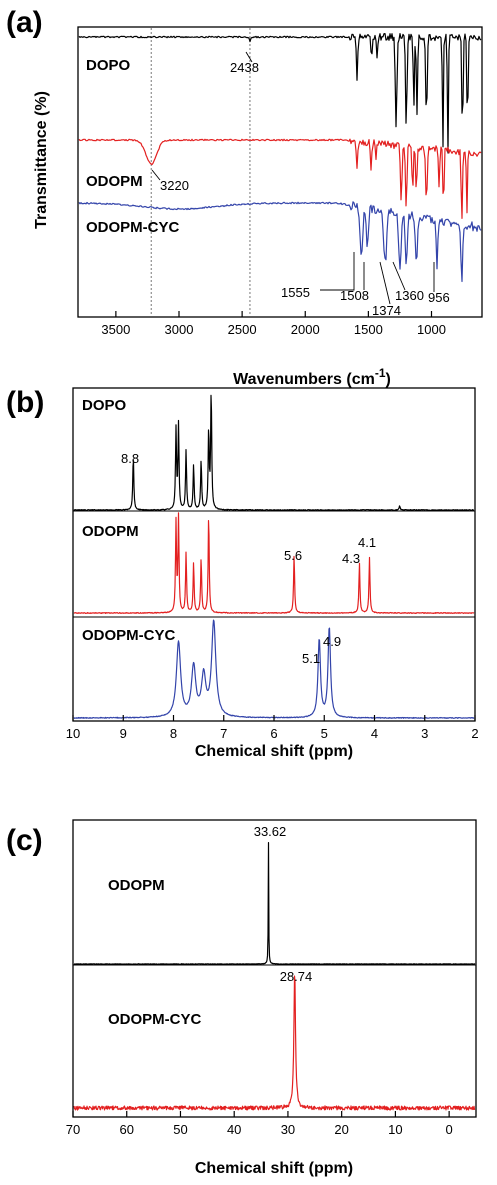 This screenshot has width=497, height=1185. Describe the element at coordinates (431, 329) in the screenshot. I see `panel-a-tick-label-5: 1000` at that location.